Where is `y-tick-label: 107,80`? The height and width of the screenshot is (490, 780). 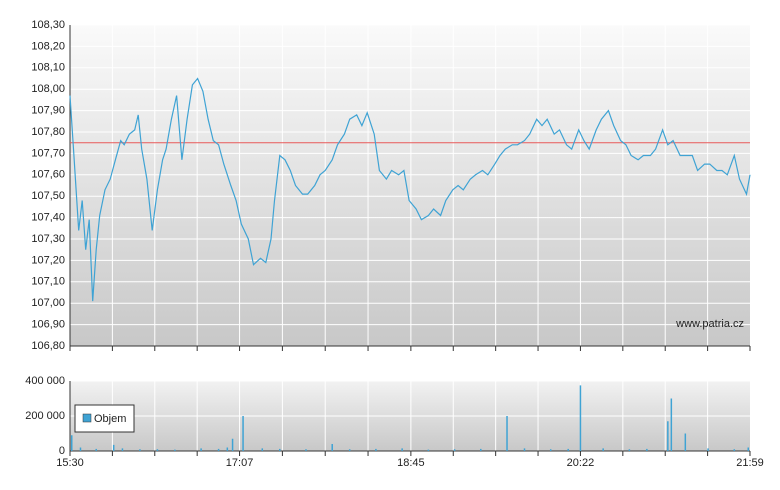
y-tick-label: 107,80 is located at coordinates (48, 132).